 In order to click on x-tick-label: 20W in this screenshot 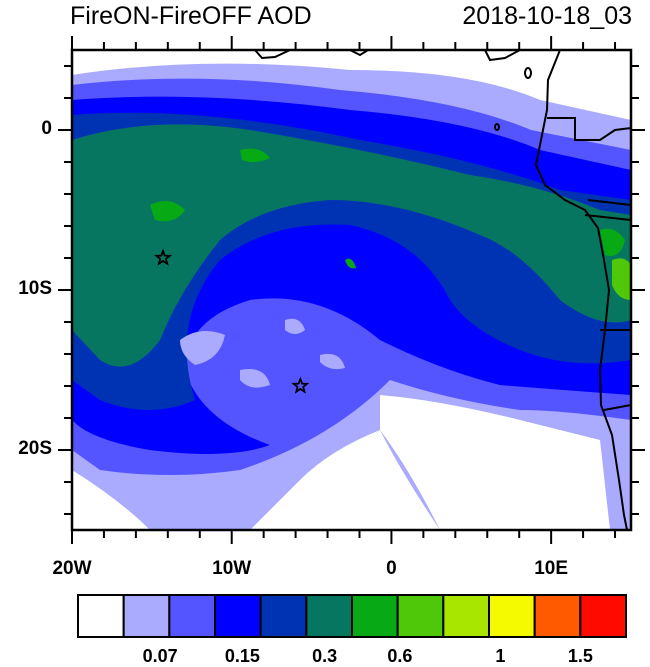, I will do `click(72, 568)`.